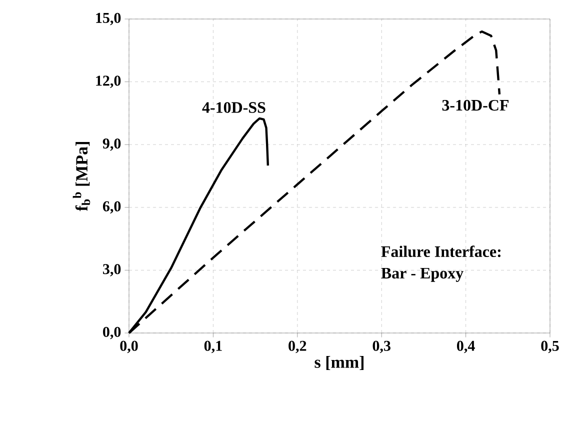  Describe the element at coordinates (550, 347) in the screenshot. I see `x-tick-label: 0,5` at that location.